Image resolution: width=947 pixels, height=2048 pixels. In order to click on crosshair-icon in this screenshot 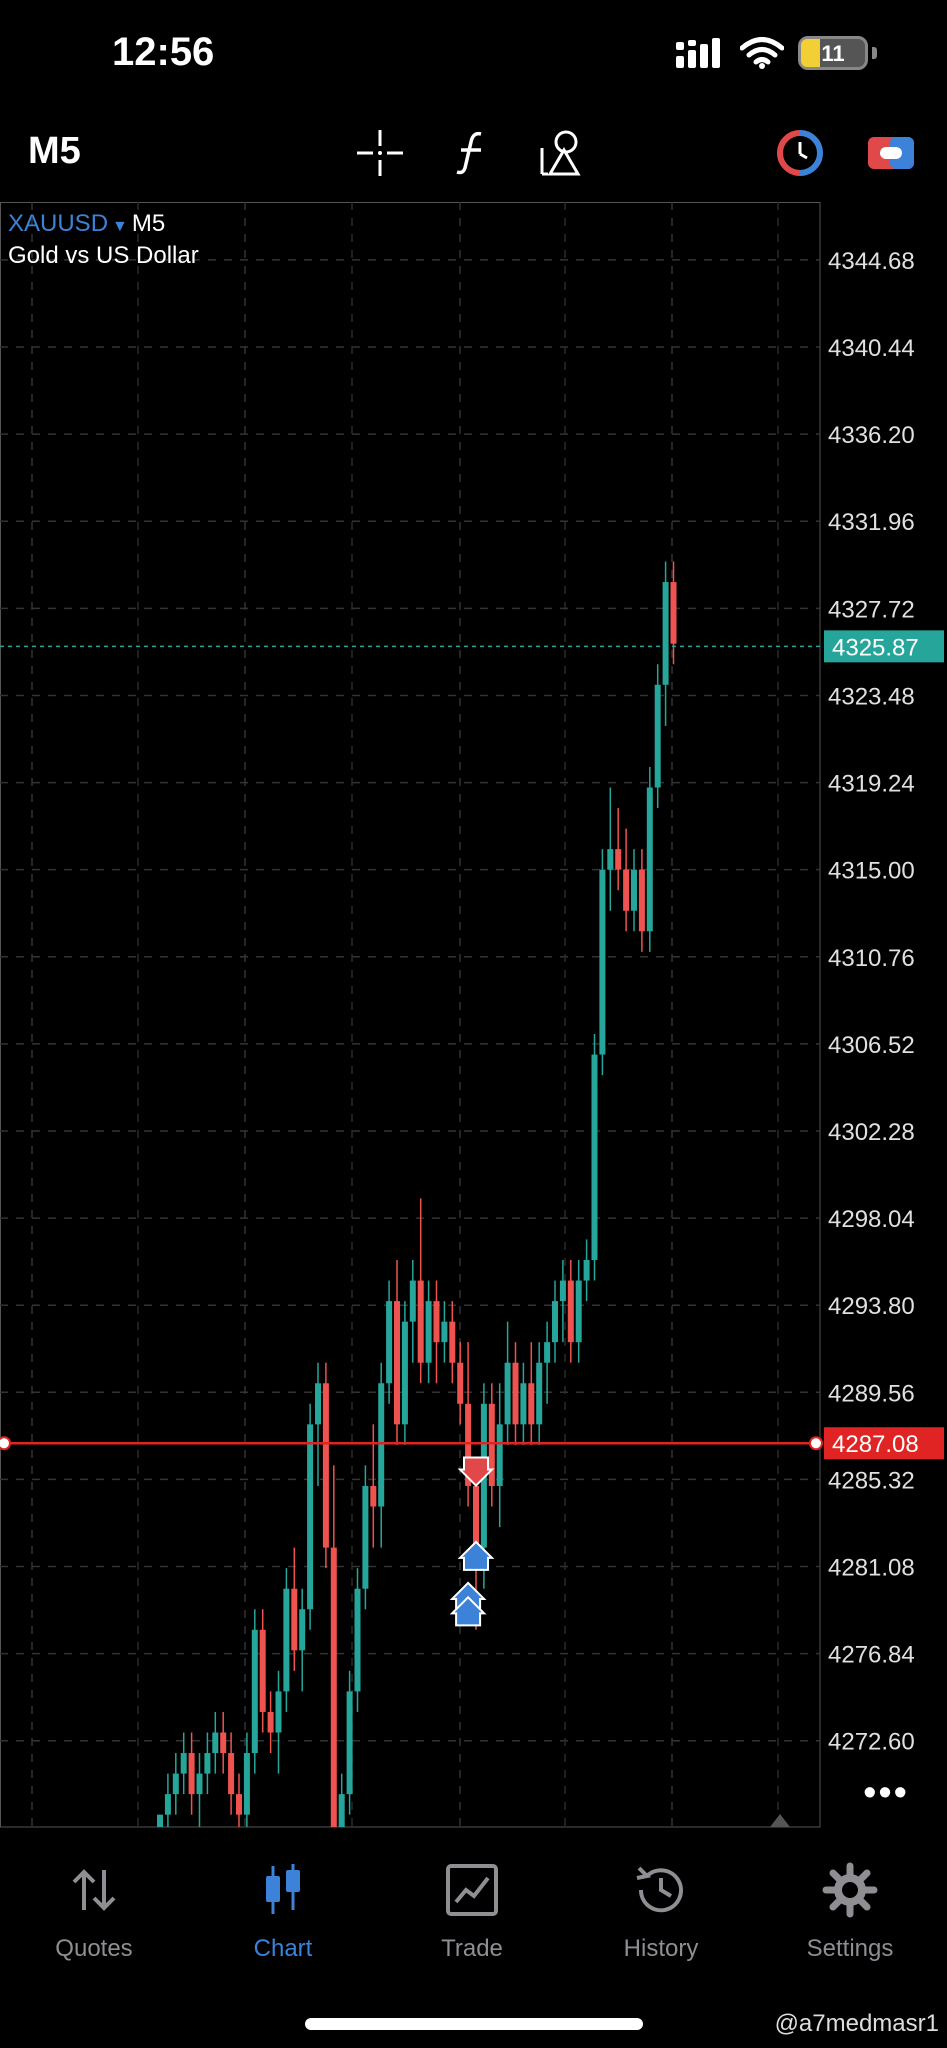, I will do `click(380, 153)`.